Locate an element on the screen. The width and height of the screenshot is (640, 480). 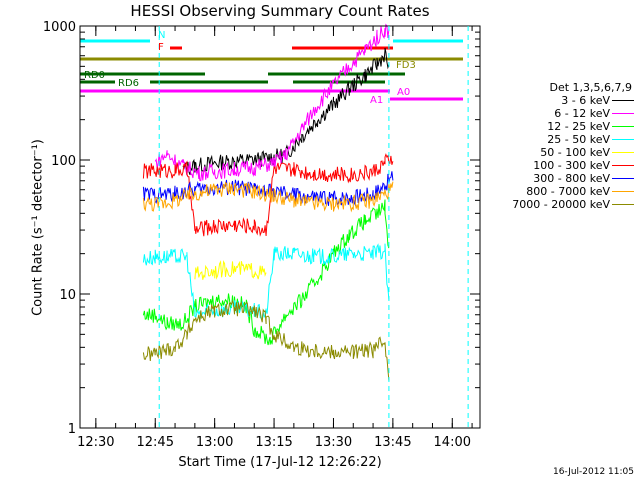
legend-item: 25 - 50 keV is located at coordinates (561, 139).